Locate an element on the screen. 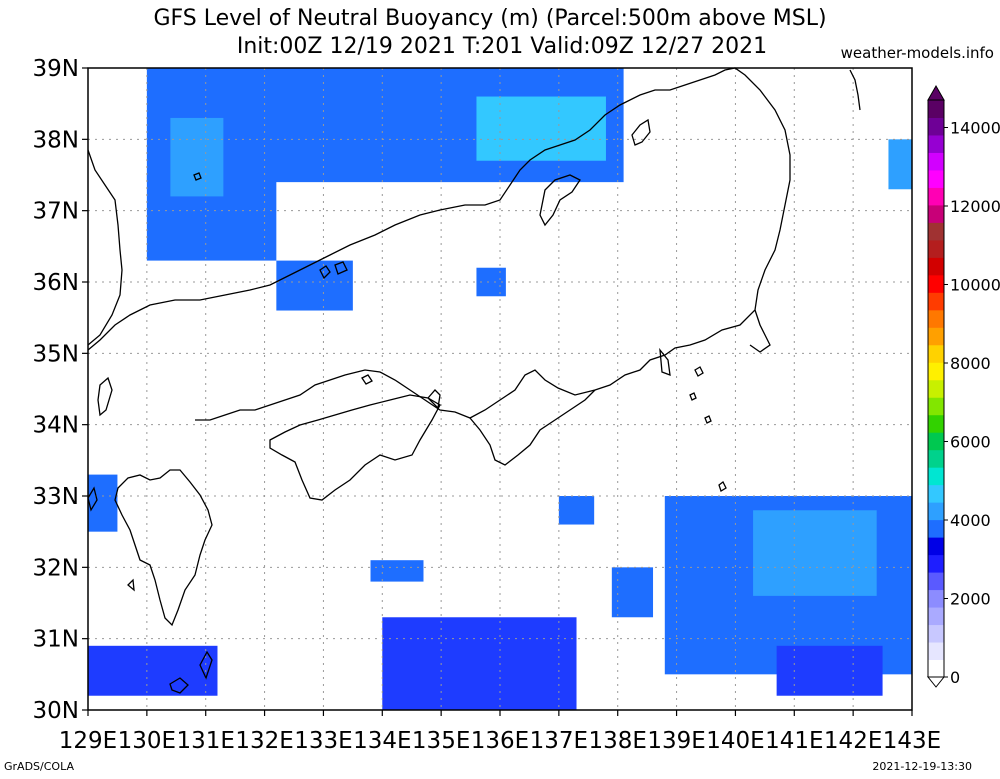 Image resolution: width=1000 pixels, height=779 pixels. colorbar is located at coordinates (936, 386).